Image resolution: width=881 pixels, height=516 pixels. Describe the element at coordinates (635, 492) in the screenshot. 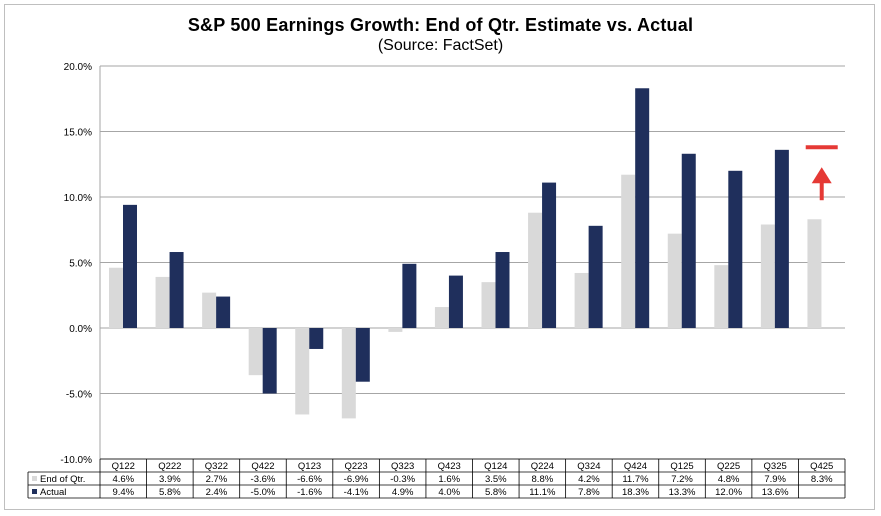

I see `data-label: 18.3%` at that location.